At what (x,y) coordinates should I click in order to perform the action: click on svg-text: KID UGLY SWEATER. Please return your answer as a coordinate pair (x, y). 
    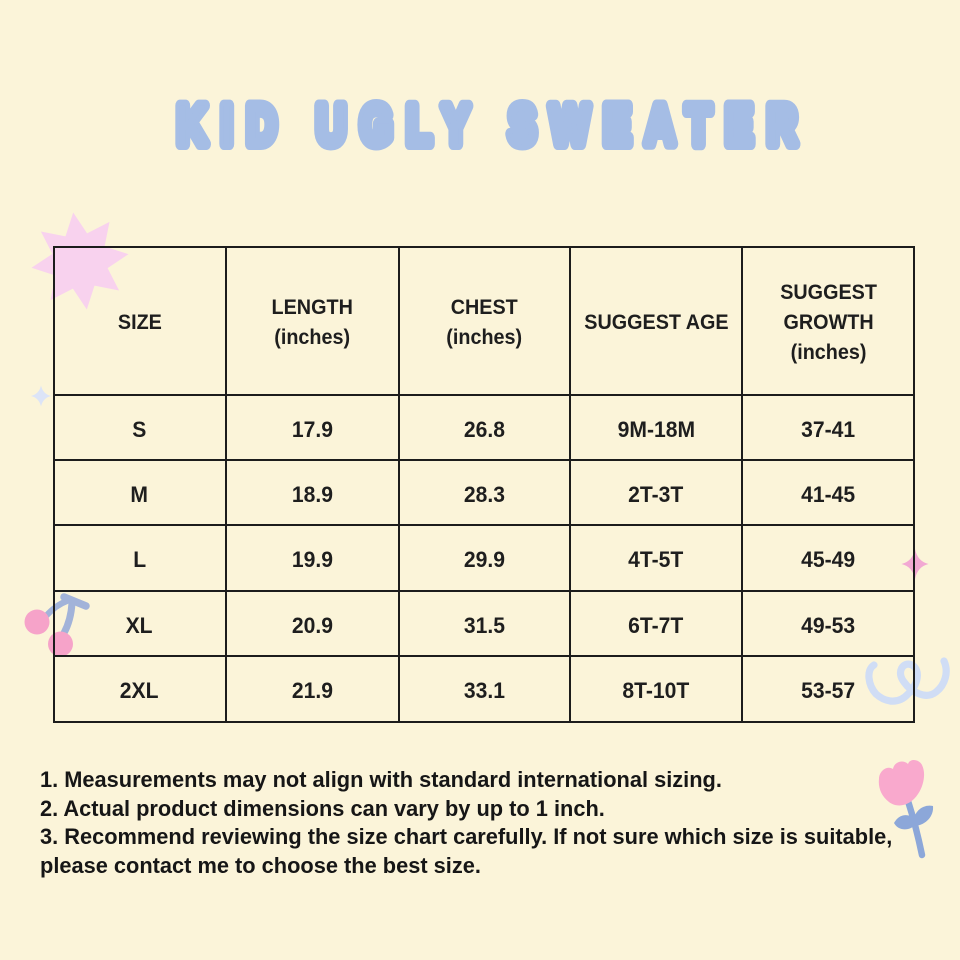
    Looking at the image, I should click on (494, 125).